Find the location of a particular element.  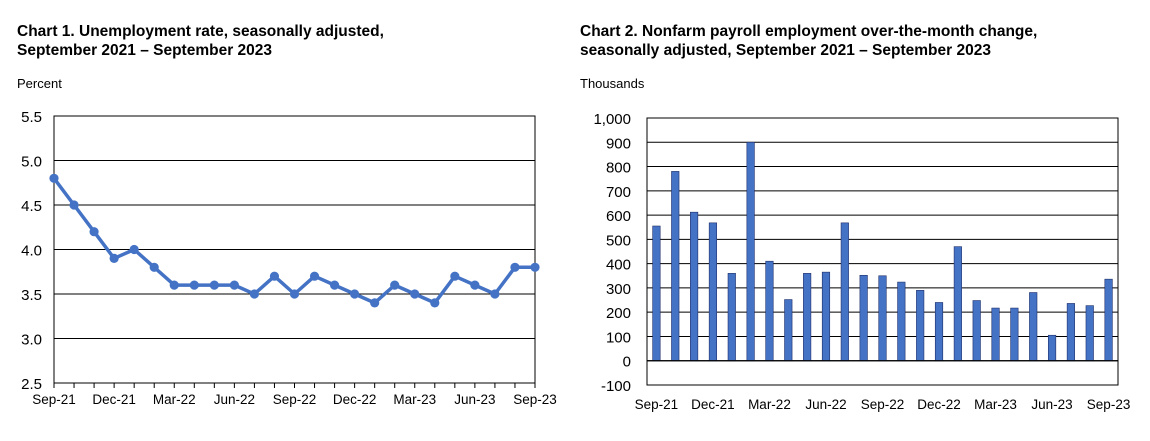

chart1-x-tick-label: Mar-22 is located at coordinates (174, 399).